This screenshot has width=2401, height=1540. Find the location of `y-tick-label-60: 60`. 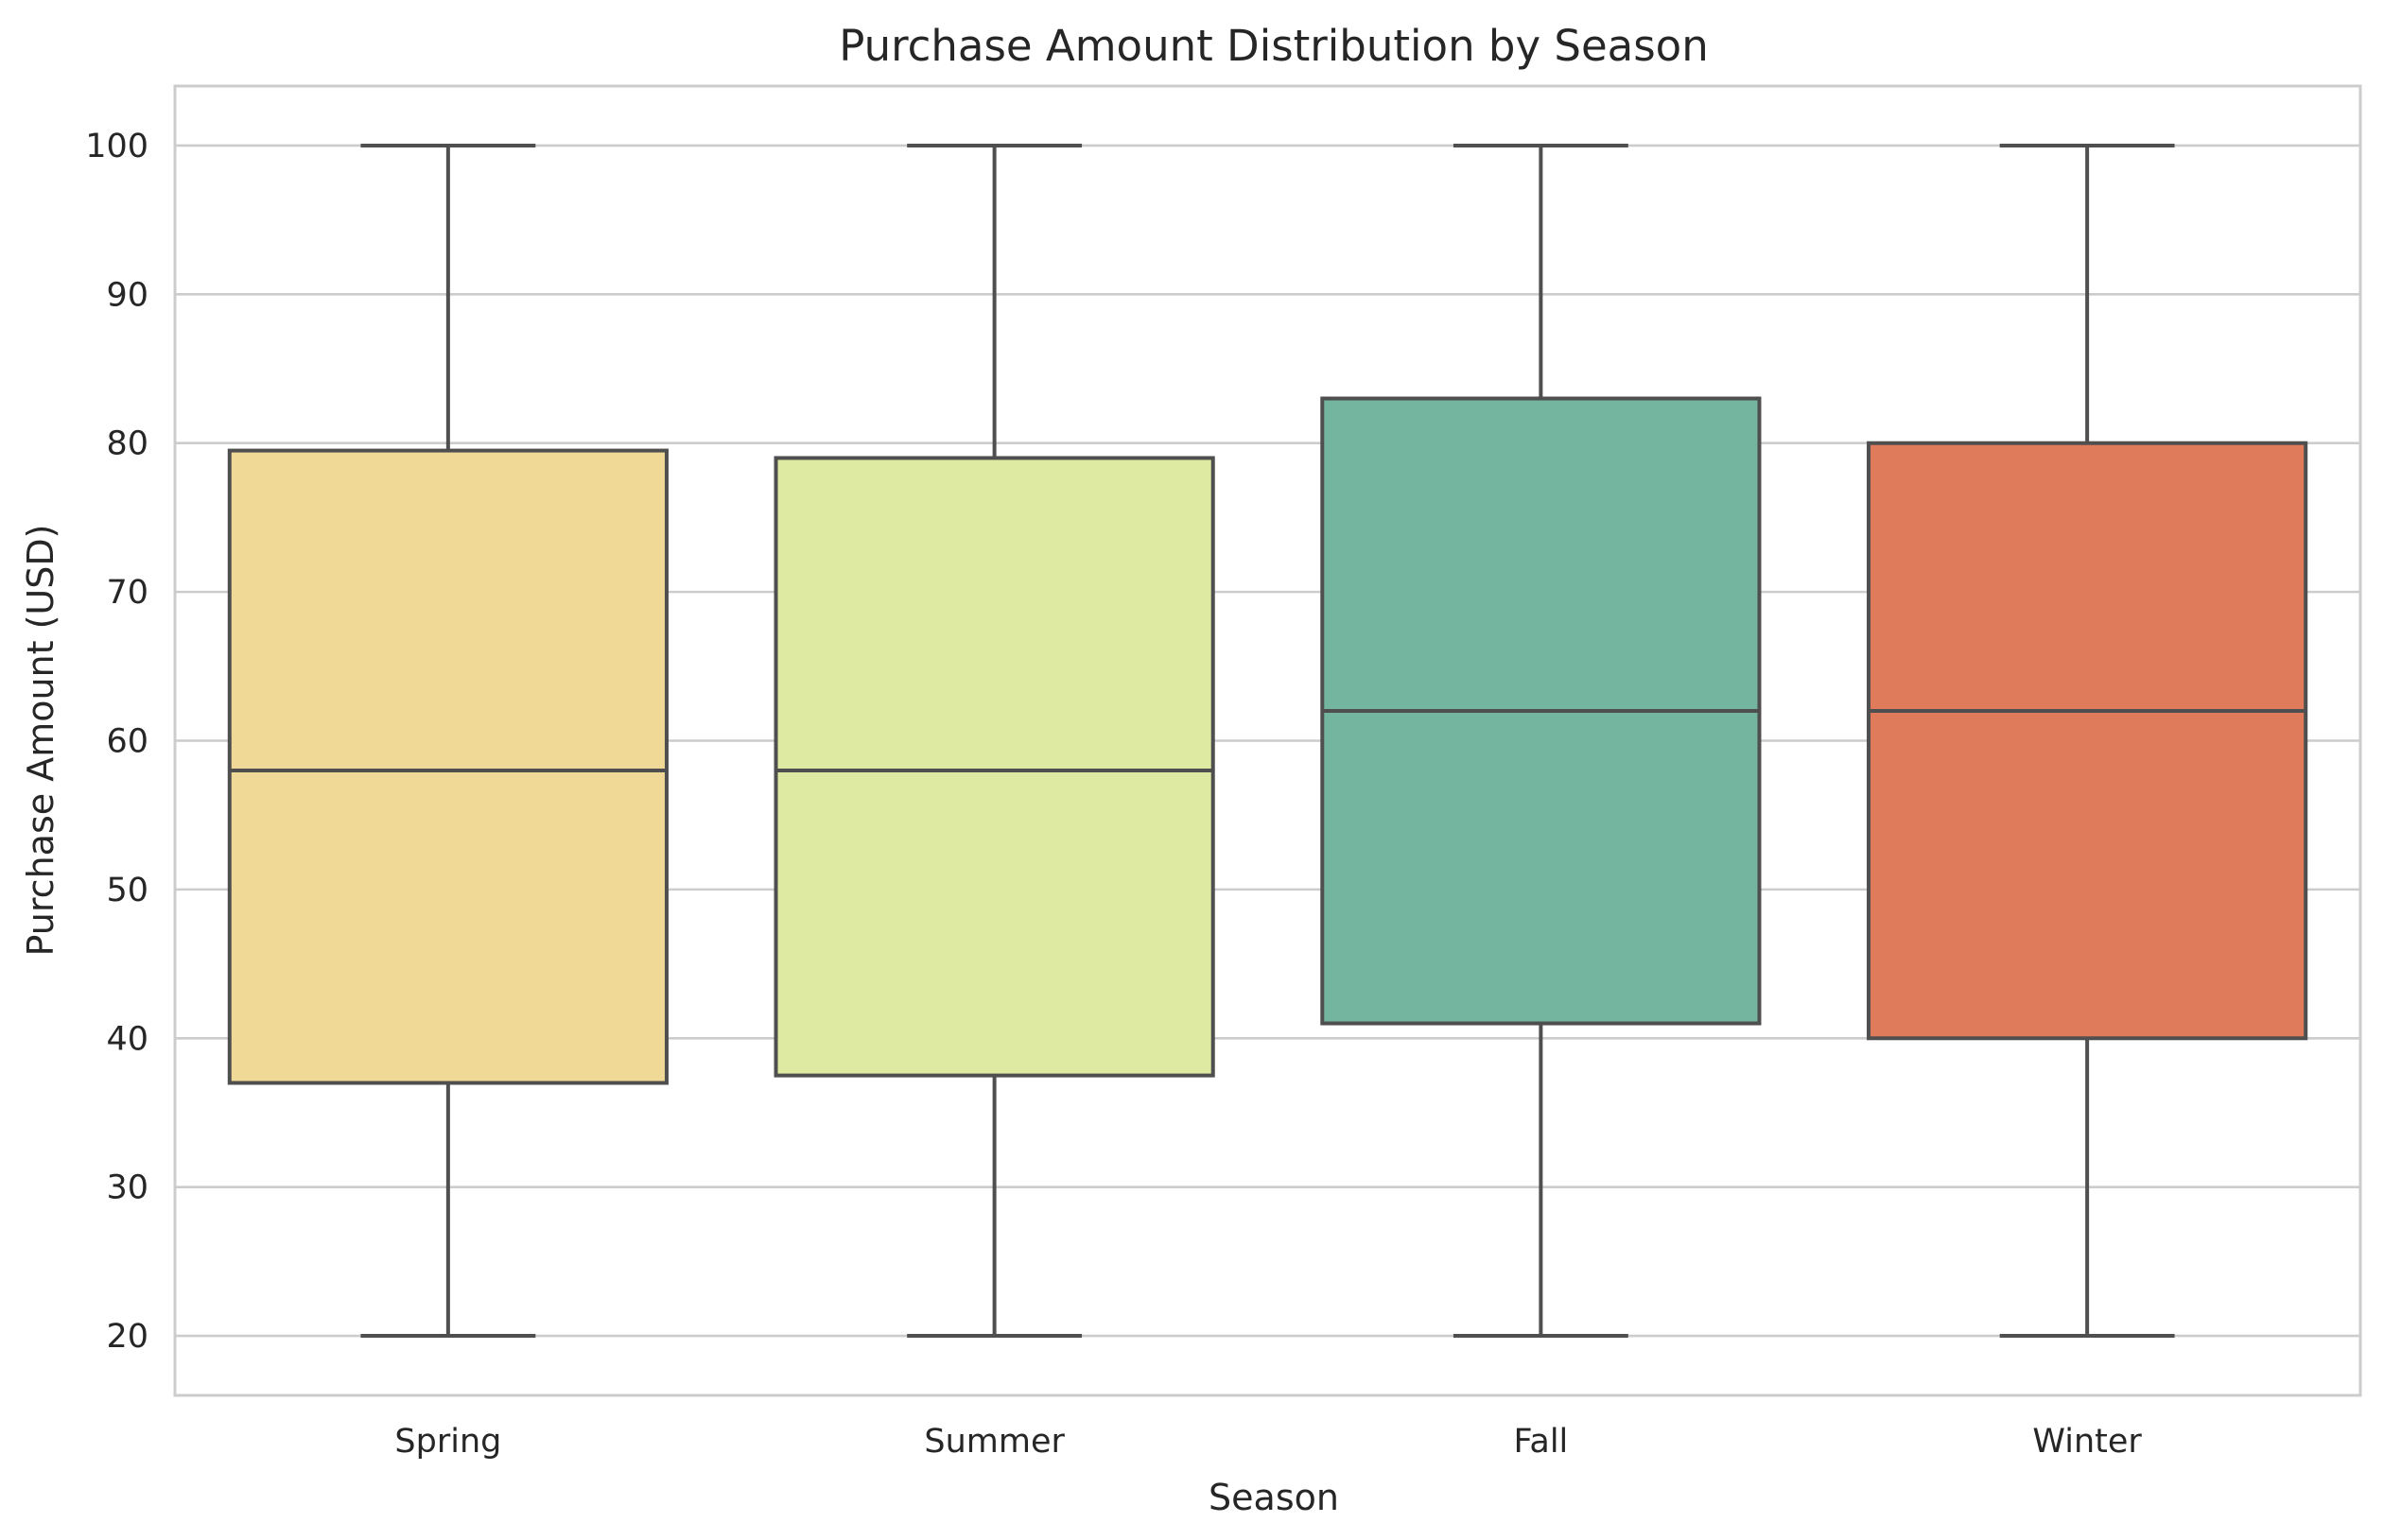

y-tick-label-60: 60 is located at coordinates (127, 742).